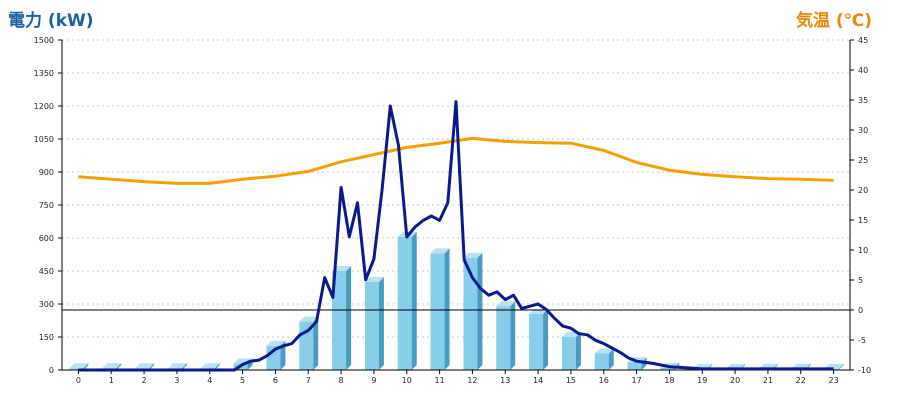 The image size is (900, 400). I want to click on left-tick-label: 1500, so click(44, 40).